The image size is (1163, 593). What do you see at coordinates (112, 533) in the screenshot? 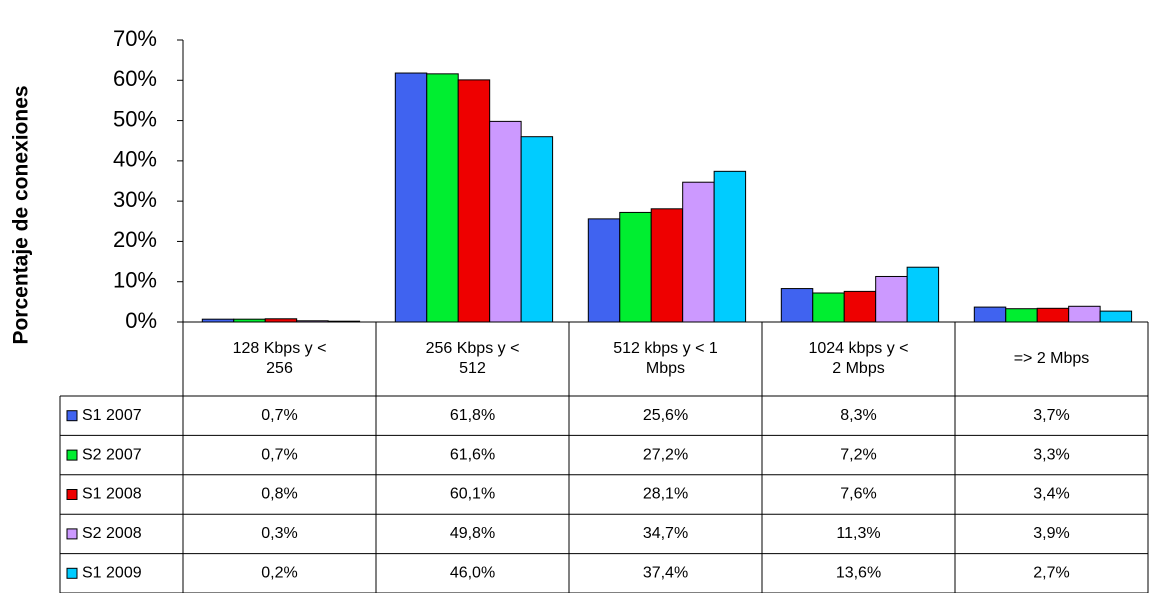
I see `legend-label: S2 2008` at bounding box center [112, 533].